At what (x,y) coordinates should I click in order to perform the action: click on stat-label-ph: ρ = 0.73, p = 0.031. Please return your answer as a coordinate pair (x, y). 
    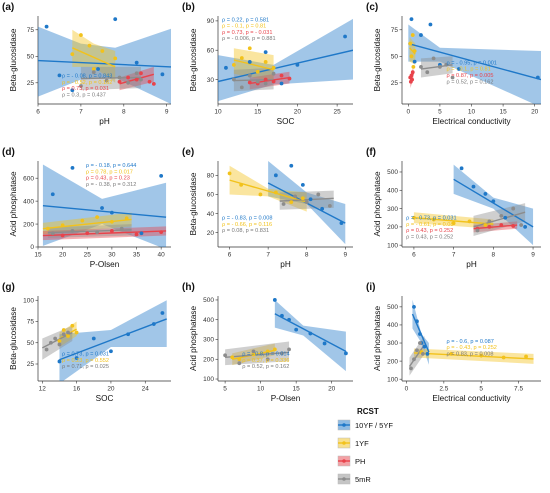
    Looking at the image, I should click on (85, 89).